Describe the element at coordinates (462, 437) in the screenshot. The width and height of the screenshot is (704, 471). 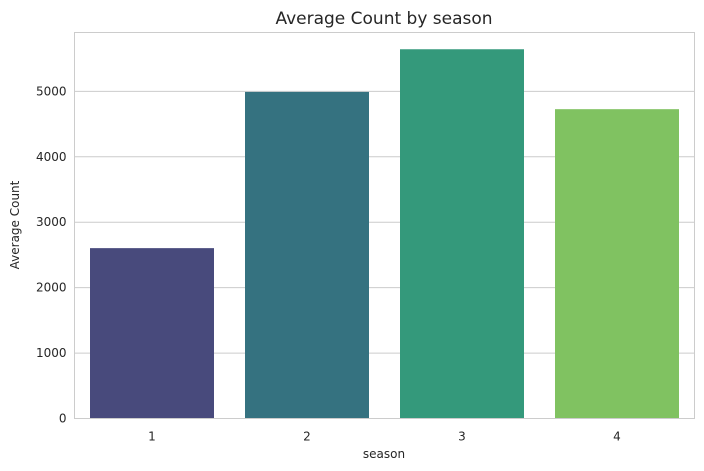
I see `x-tick-label: 3` at that location.